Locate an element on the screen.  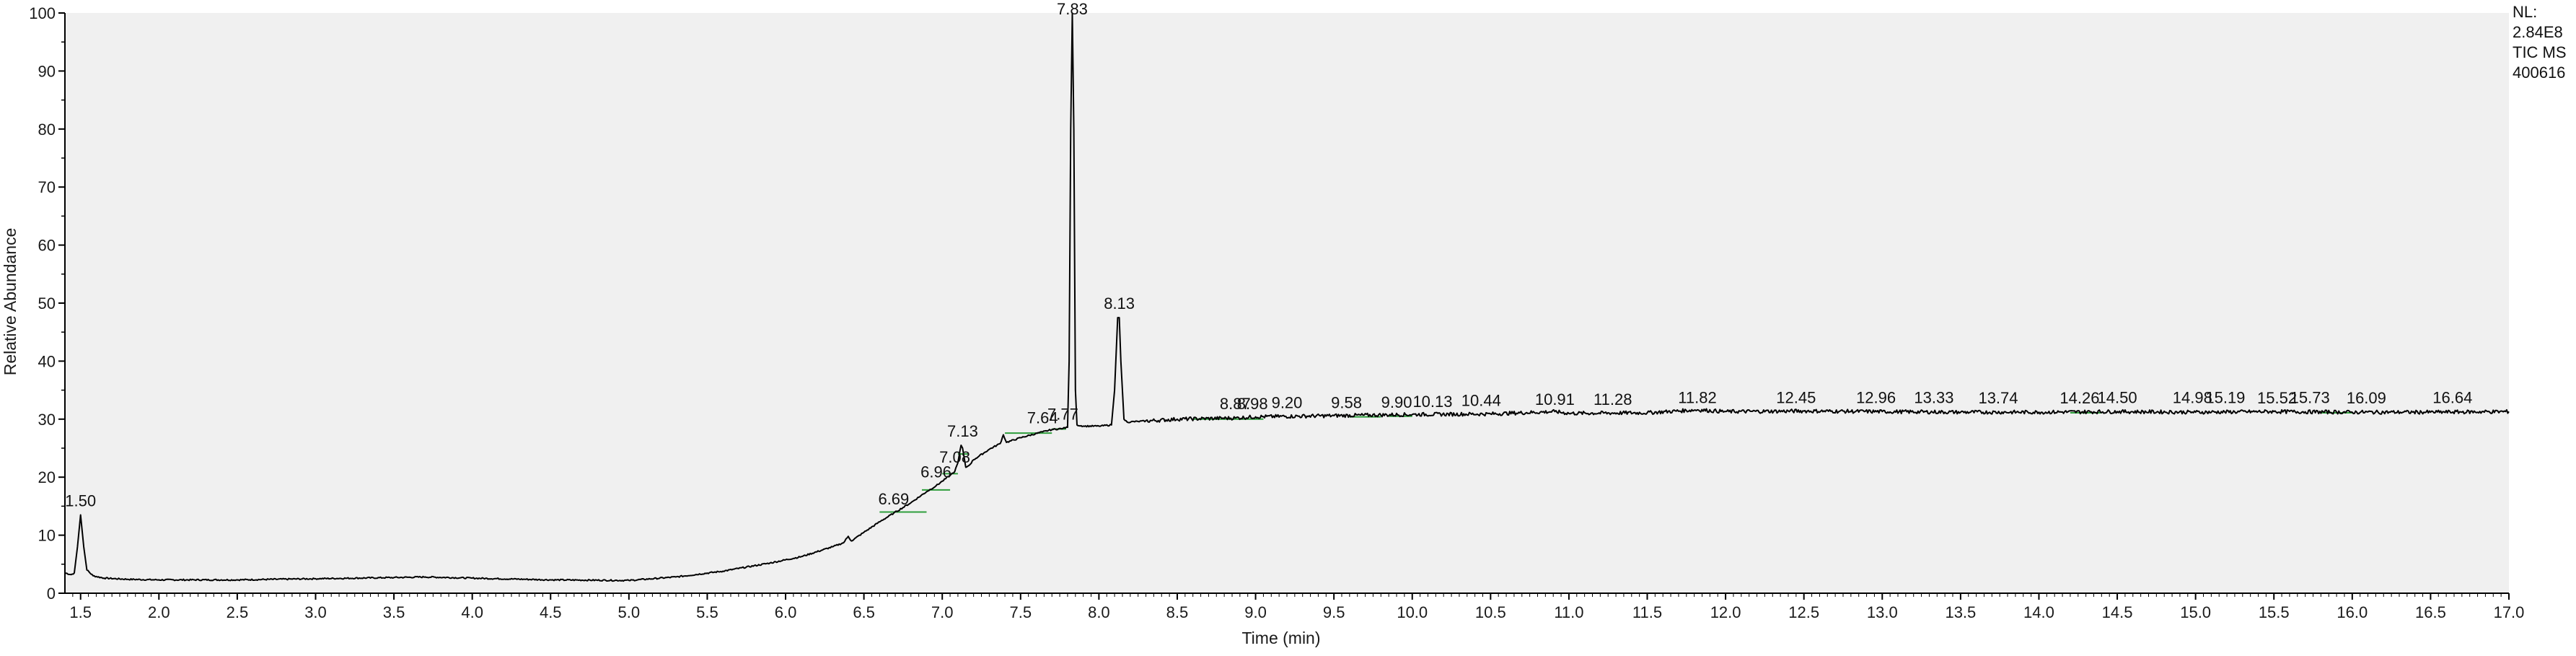
peak-label: 8.13 is located at coordinates (1119, 303).